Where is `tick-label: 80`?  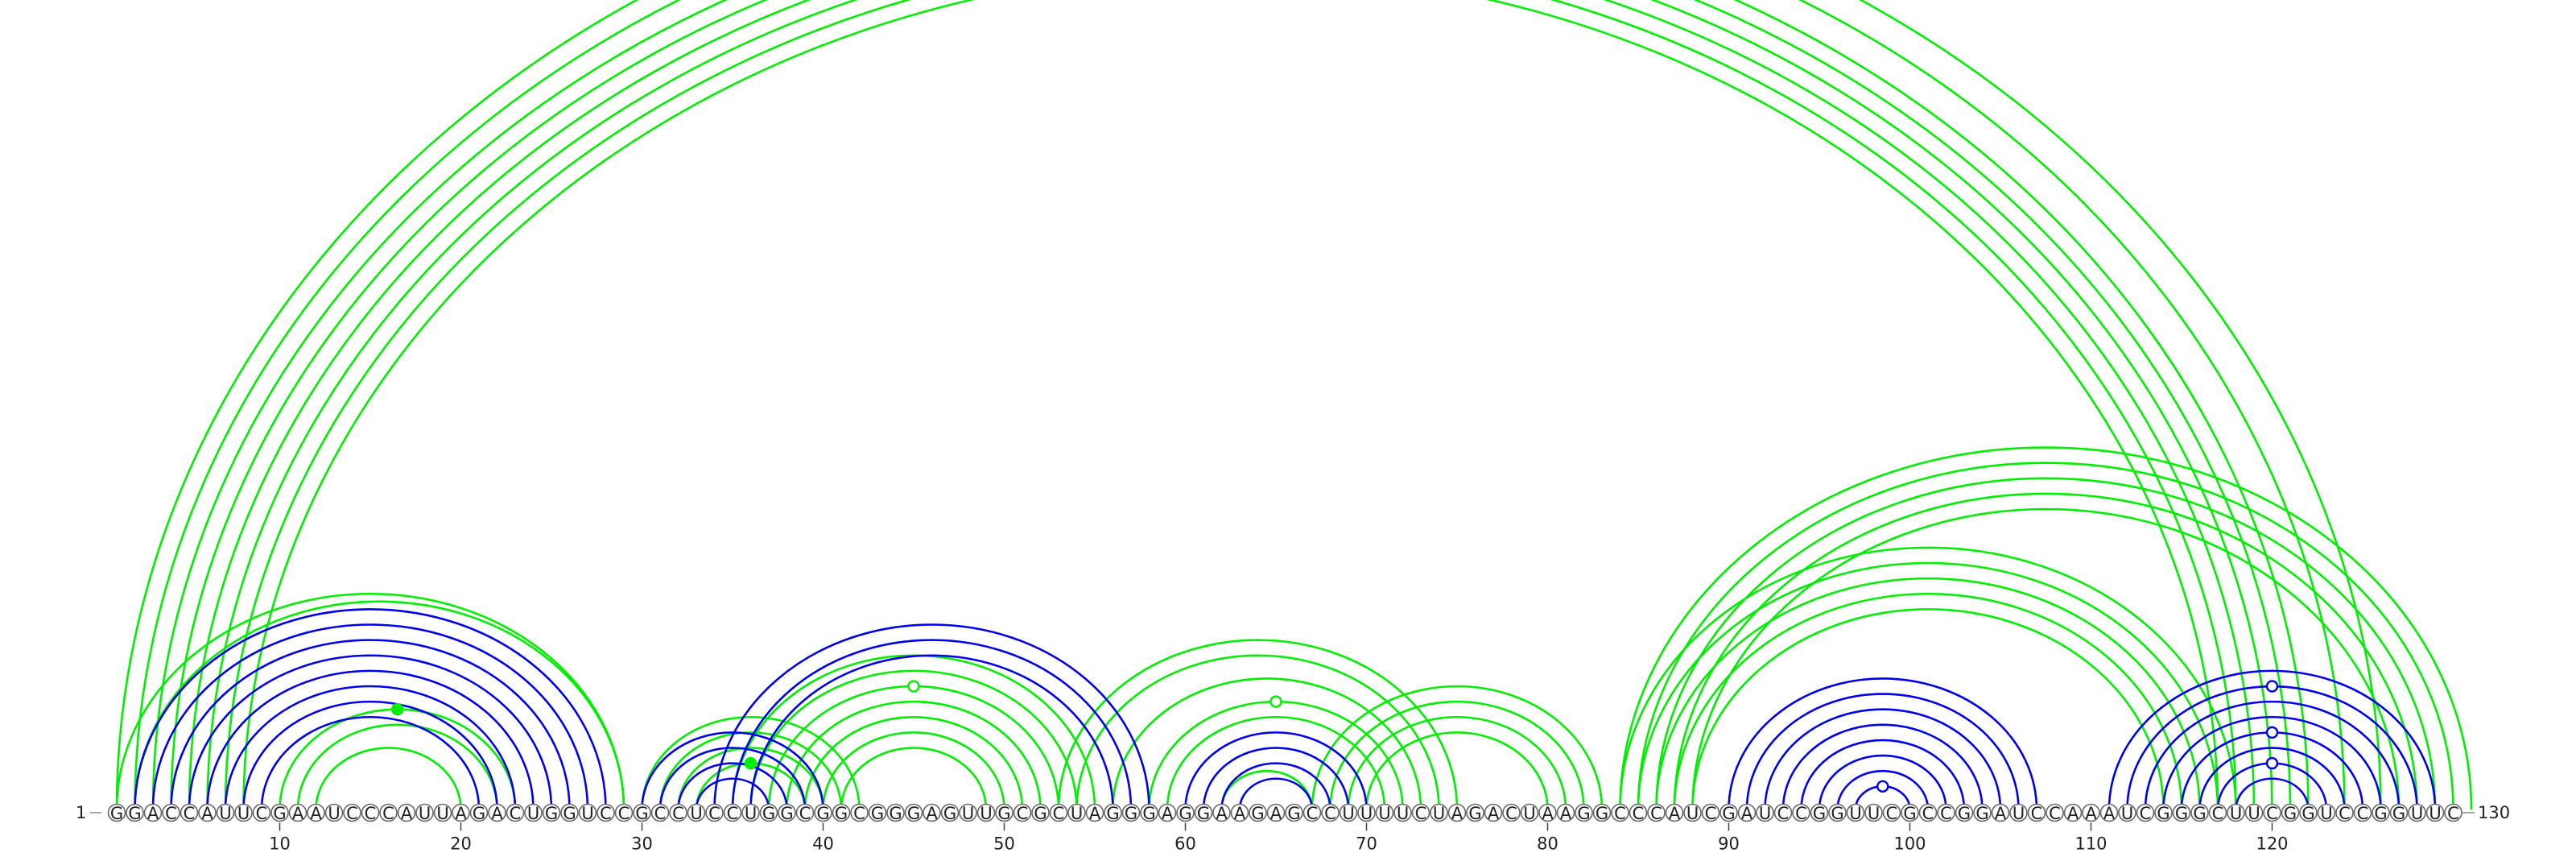
tick-label: 80 is located at coordinates (1547, 844).